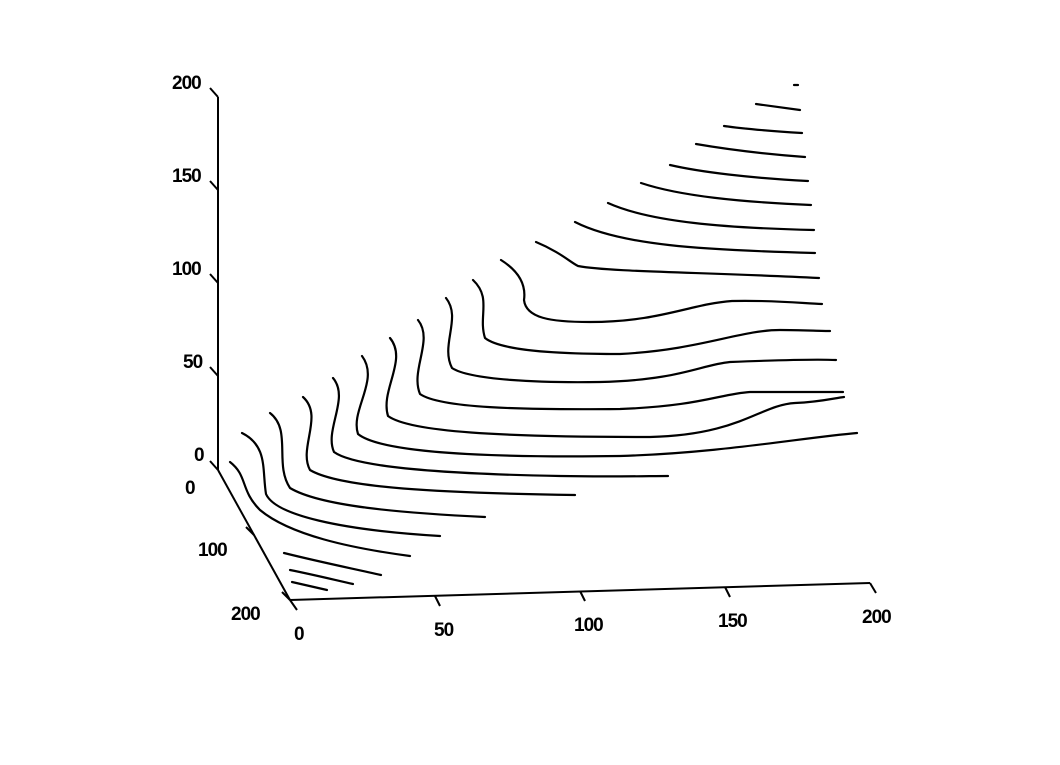  I want to click on y-tick-label-0: 0, so click(190, 488).